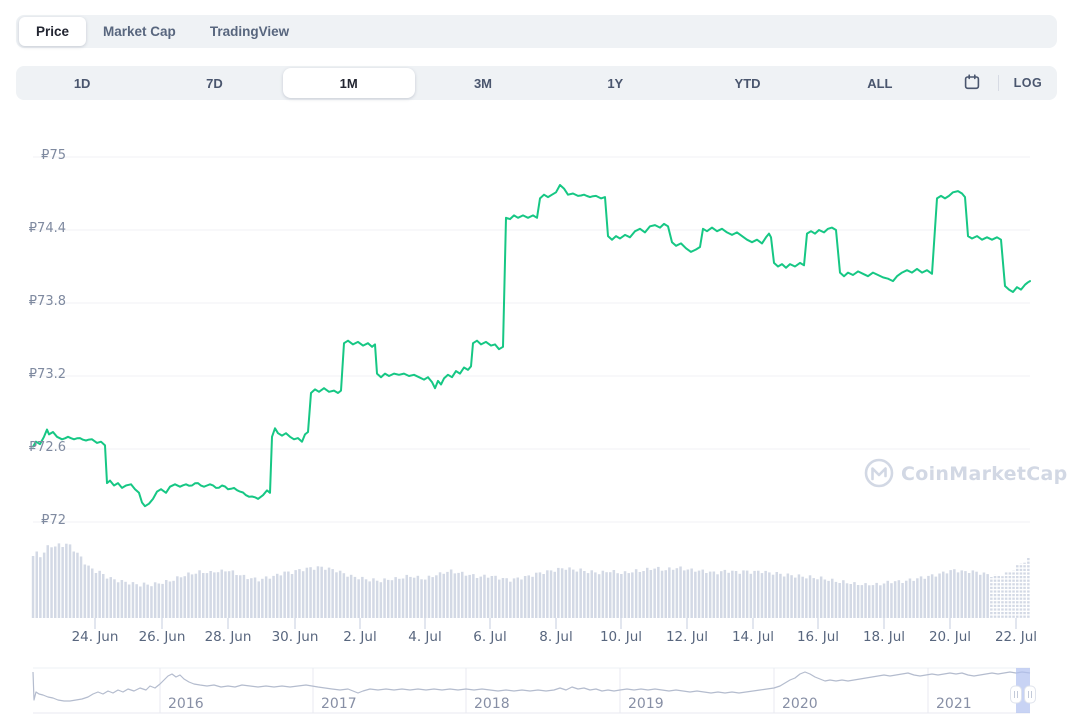 Image resolution: width=1073 pixels, height=723 pixels. What do you see at coordinates (249, 31) in the screenshot?
I see `tab-tradingview: TradingView` at bounding box center [249, 31].